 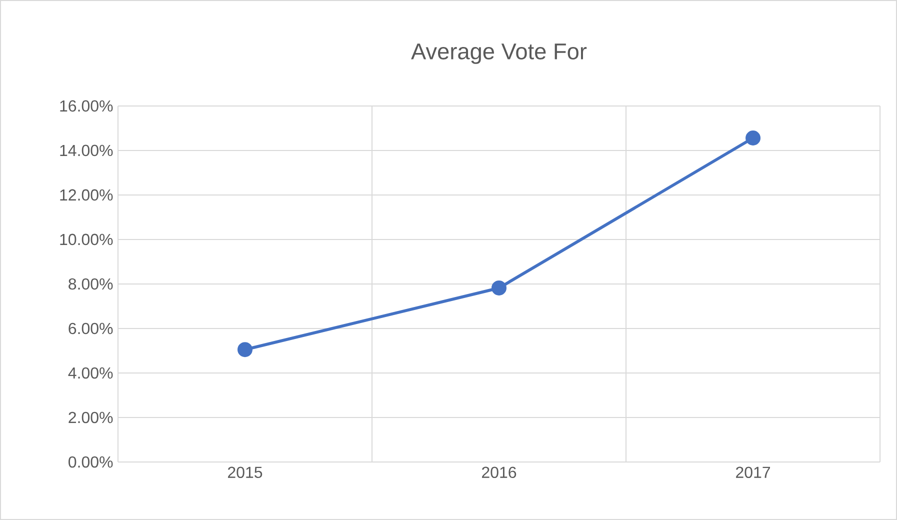 I want to click on y-tick-label: 8.00%, so click(x=90, y=284).